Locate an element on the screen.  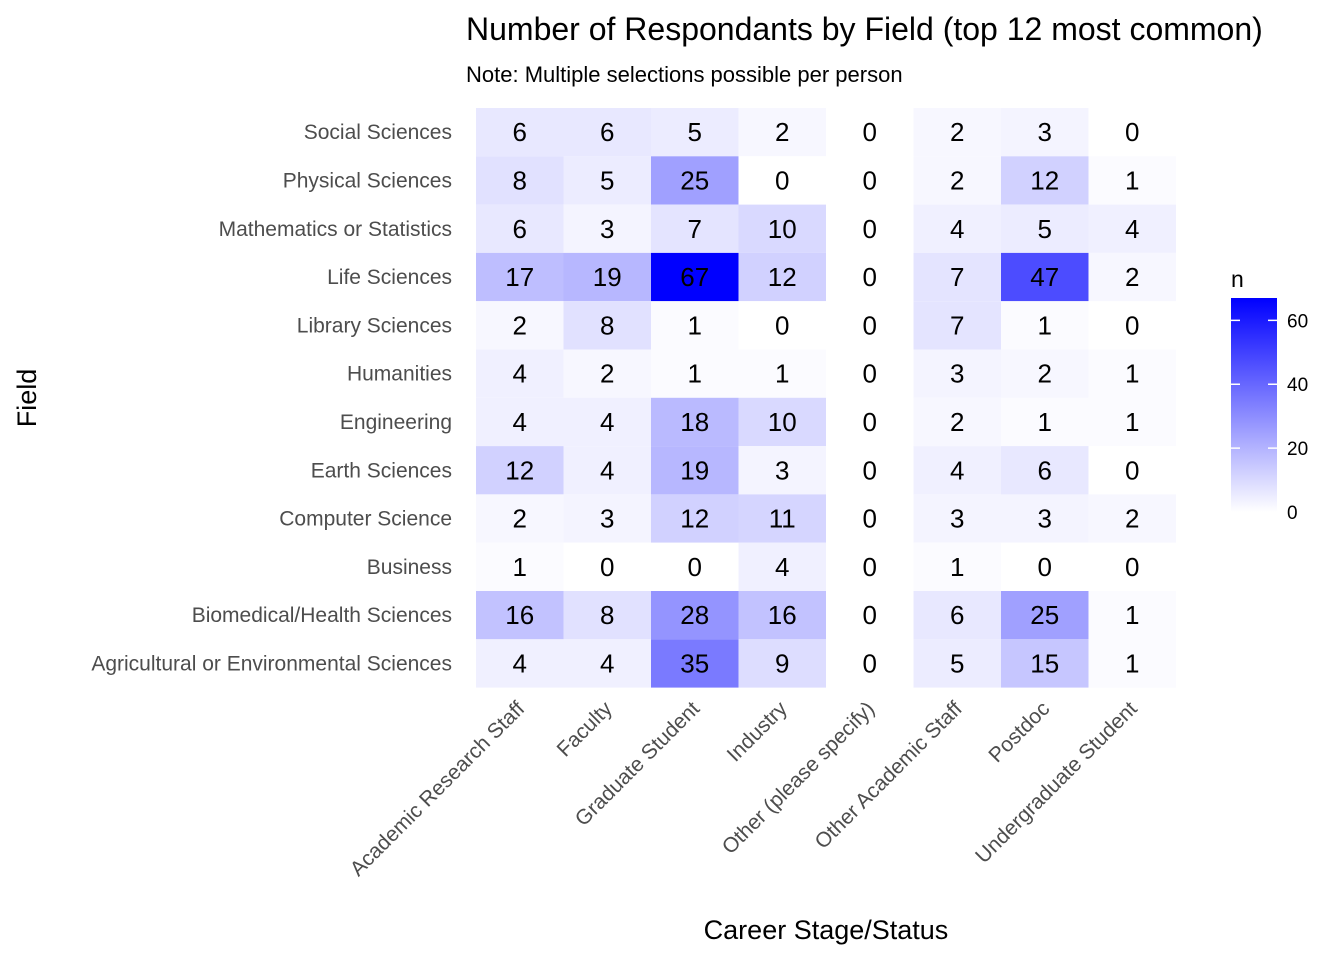
x-axis-title: Career Stage/Status is located at coordinates (826, 930).